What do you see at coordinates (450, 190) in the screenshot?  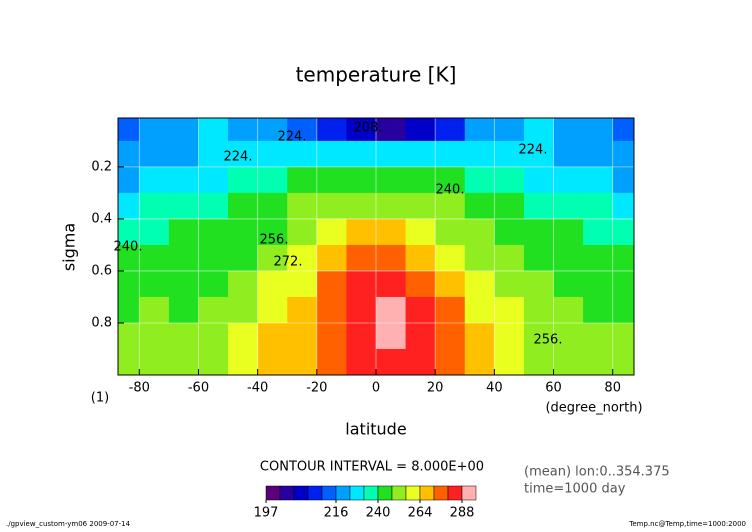 I see `contour-label: 240.` at bounding box center [450, 190].